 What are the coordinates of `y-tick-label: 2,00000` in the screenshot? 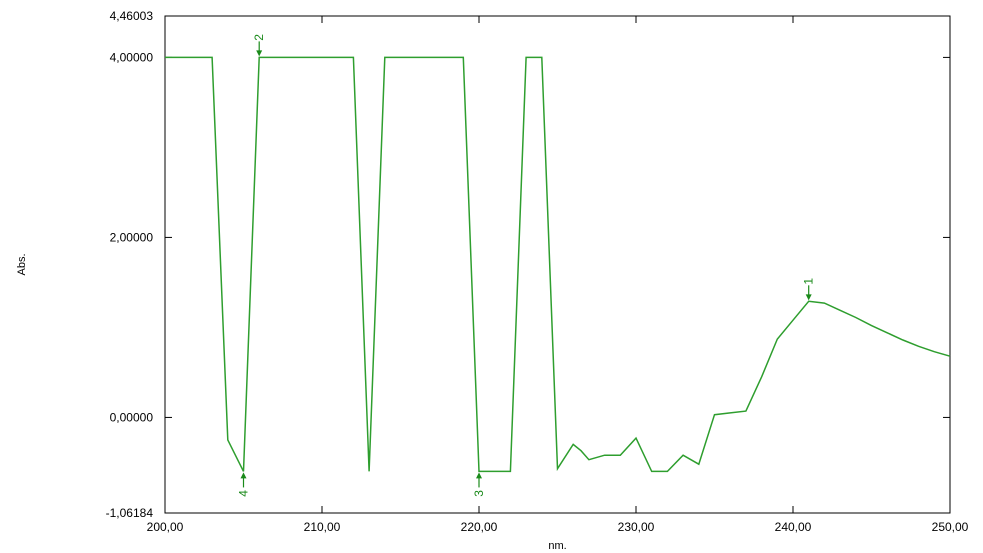 It's located at (132, 237).